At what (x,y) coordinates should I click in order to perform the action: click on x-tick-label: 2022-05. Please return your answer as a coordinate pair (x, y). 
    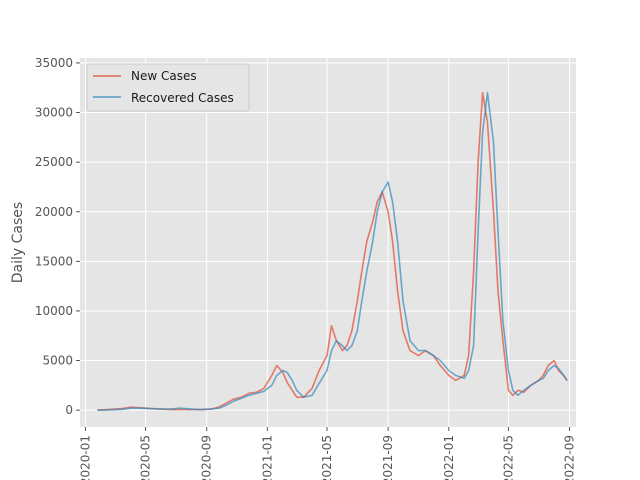
    Looking at the image, I should click on (508, 457).